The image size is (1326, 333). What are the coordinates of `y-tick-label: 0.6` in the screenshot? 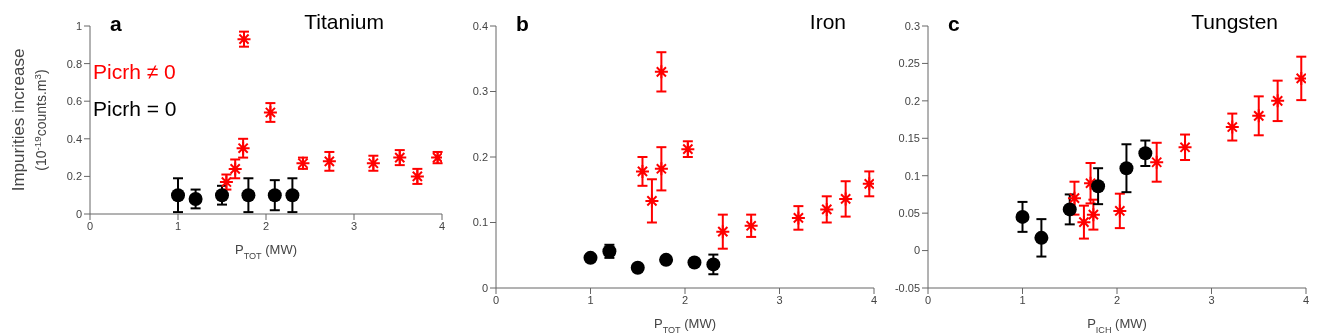 It's located at (74, 101).